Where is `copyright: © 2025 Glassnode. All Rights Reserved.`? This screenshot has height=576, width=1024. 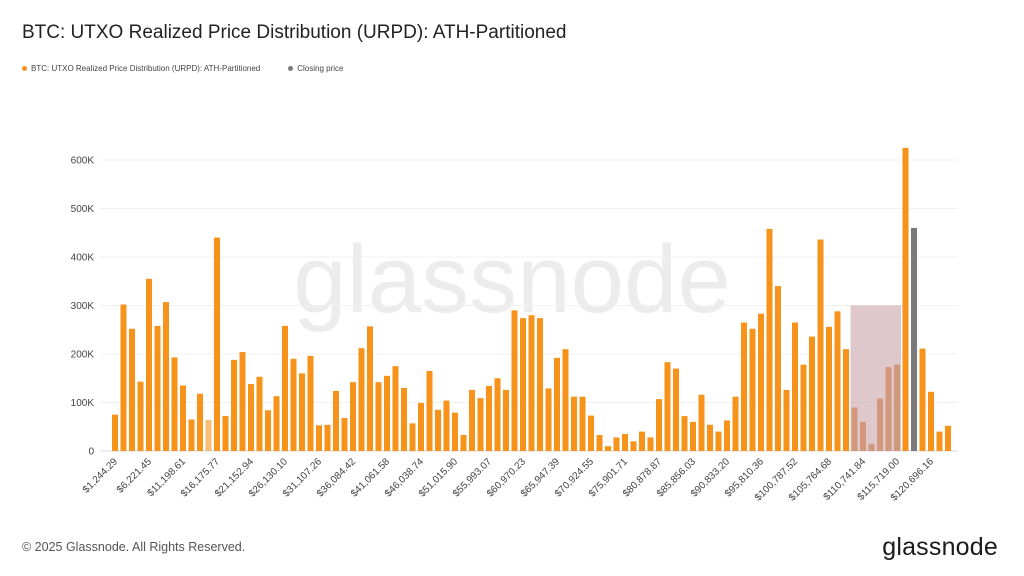 copyright: © 2025 Glassnode. All Rights Reserved. is located at coordinates (134, 547).